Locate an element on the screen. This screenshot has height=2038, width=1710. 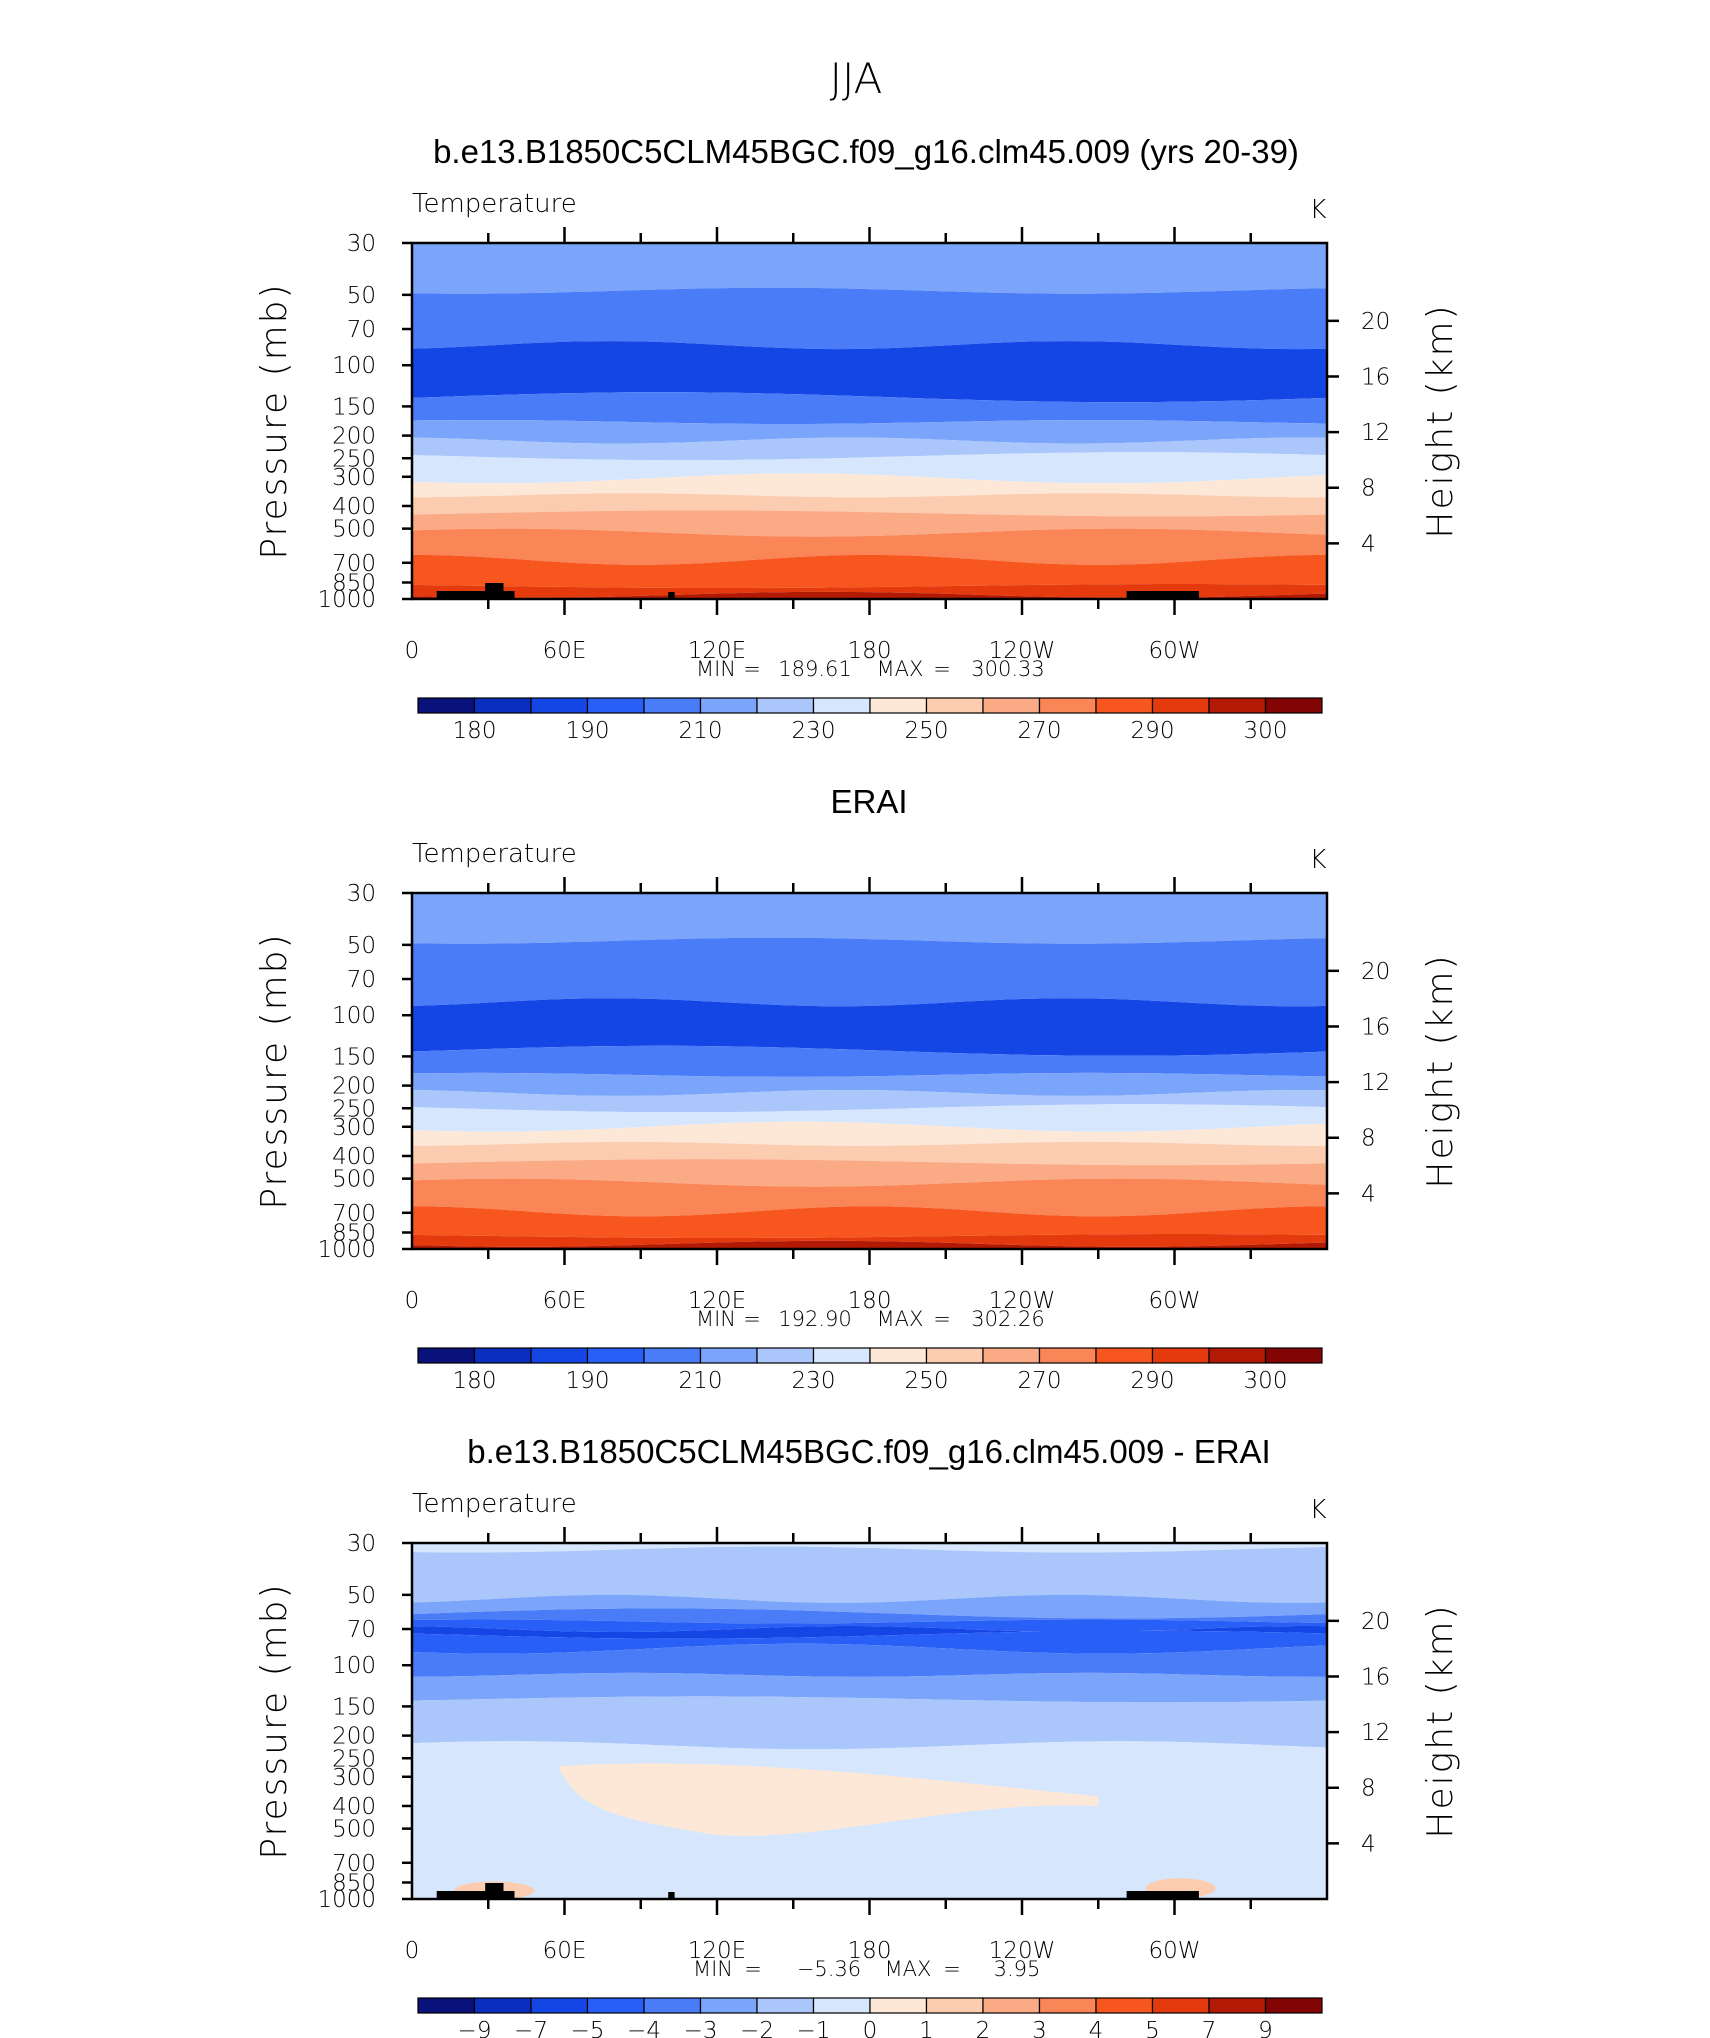
colorbar-label: 7 is located at coordinates (1209, 2028).